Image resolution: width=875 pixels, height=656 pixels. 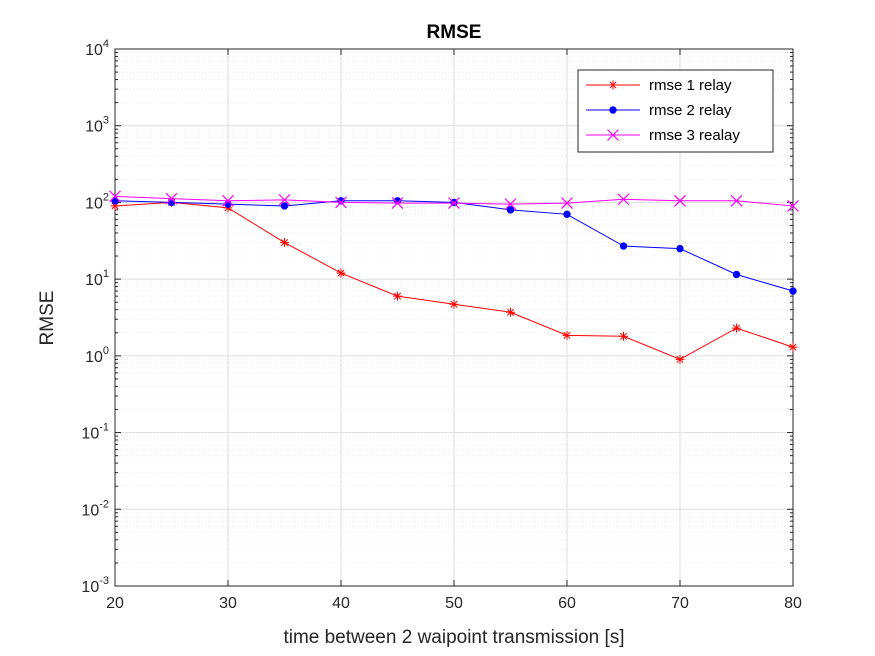 I want to click on legend-item: rmse 1 relay, so click(x=659, y=85).